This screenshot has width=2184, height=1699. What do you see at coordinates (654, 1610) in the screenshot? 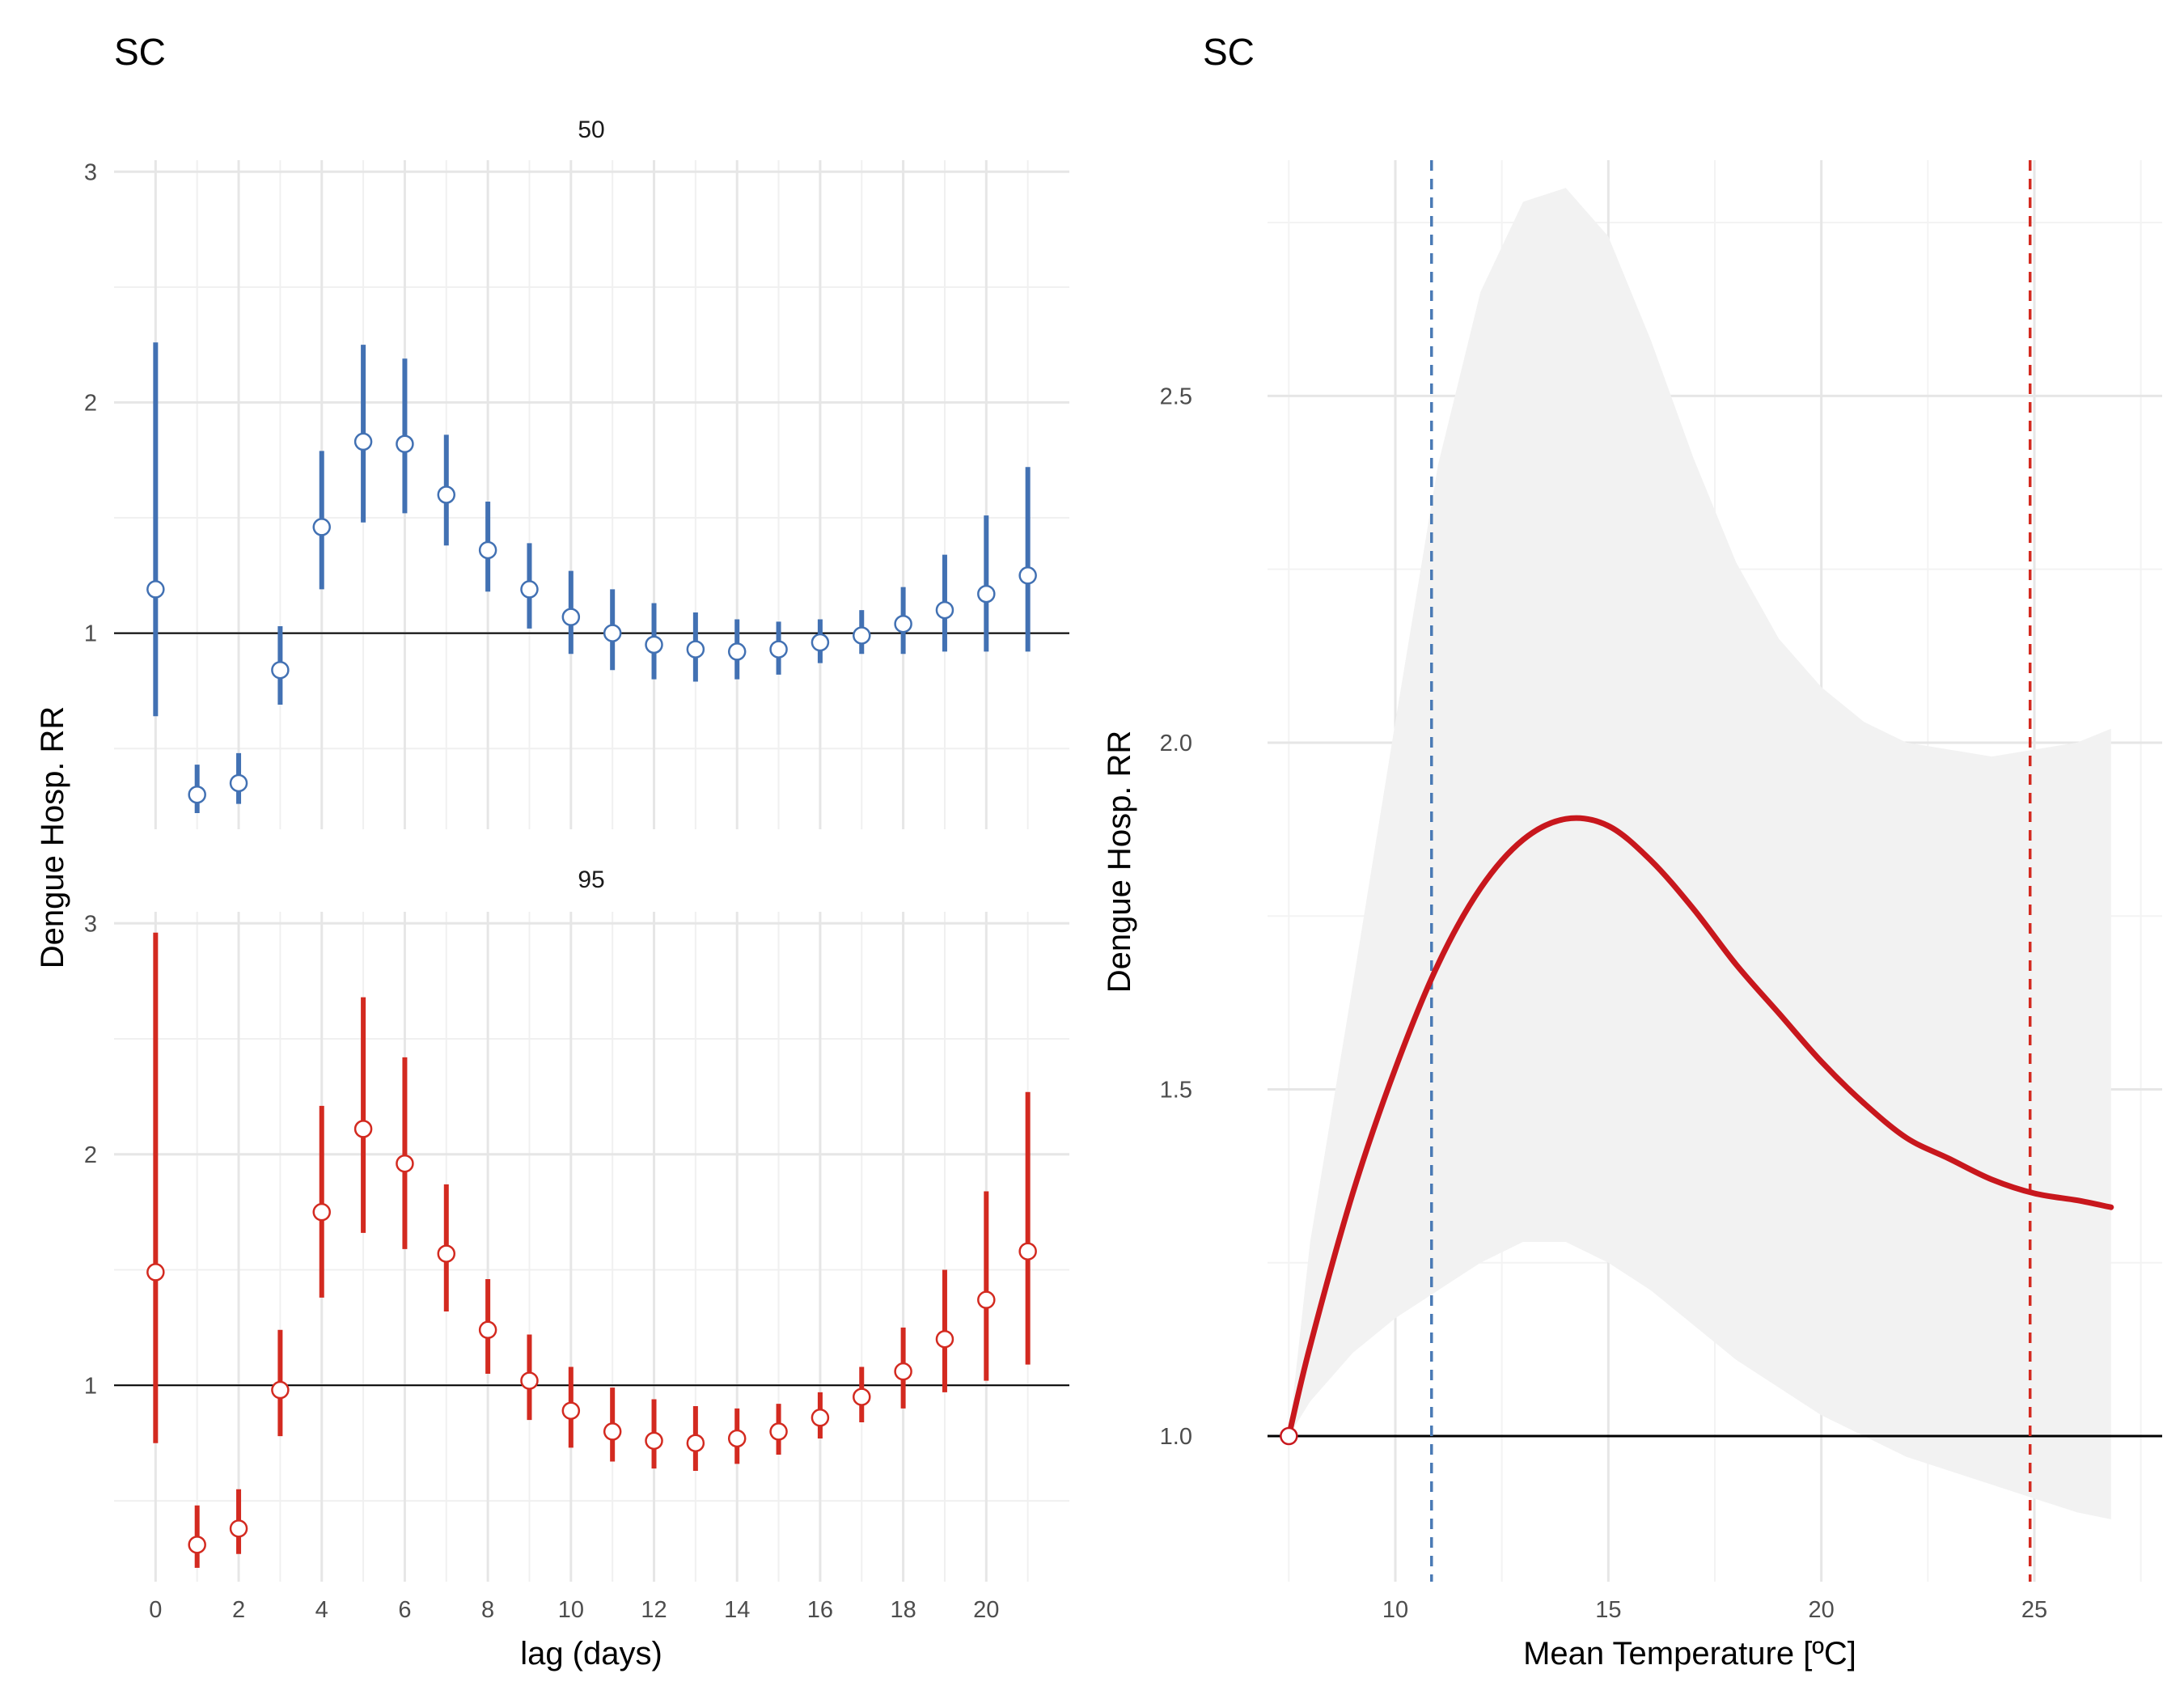
I see `x-tick-label: 12` at bounding box center [654, 1610].